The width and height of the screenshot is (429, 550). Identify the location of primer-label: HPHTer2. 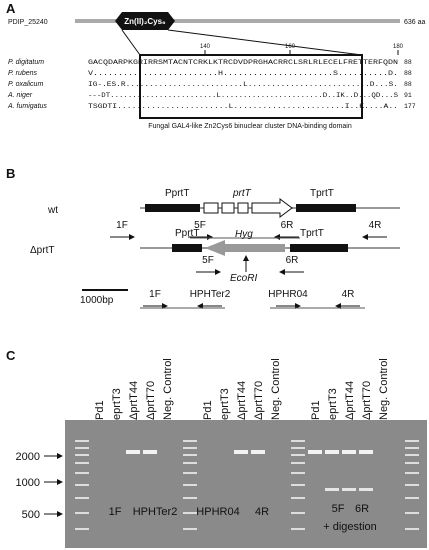
(155, 512).